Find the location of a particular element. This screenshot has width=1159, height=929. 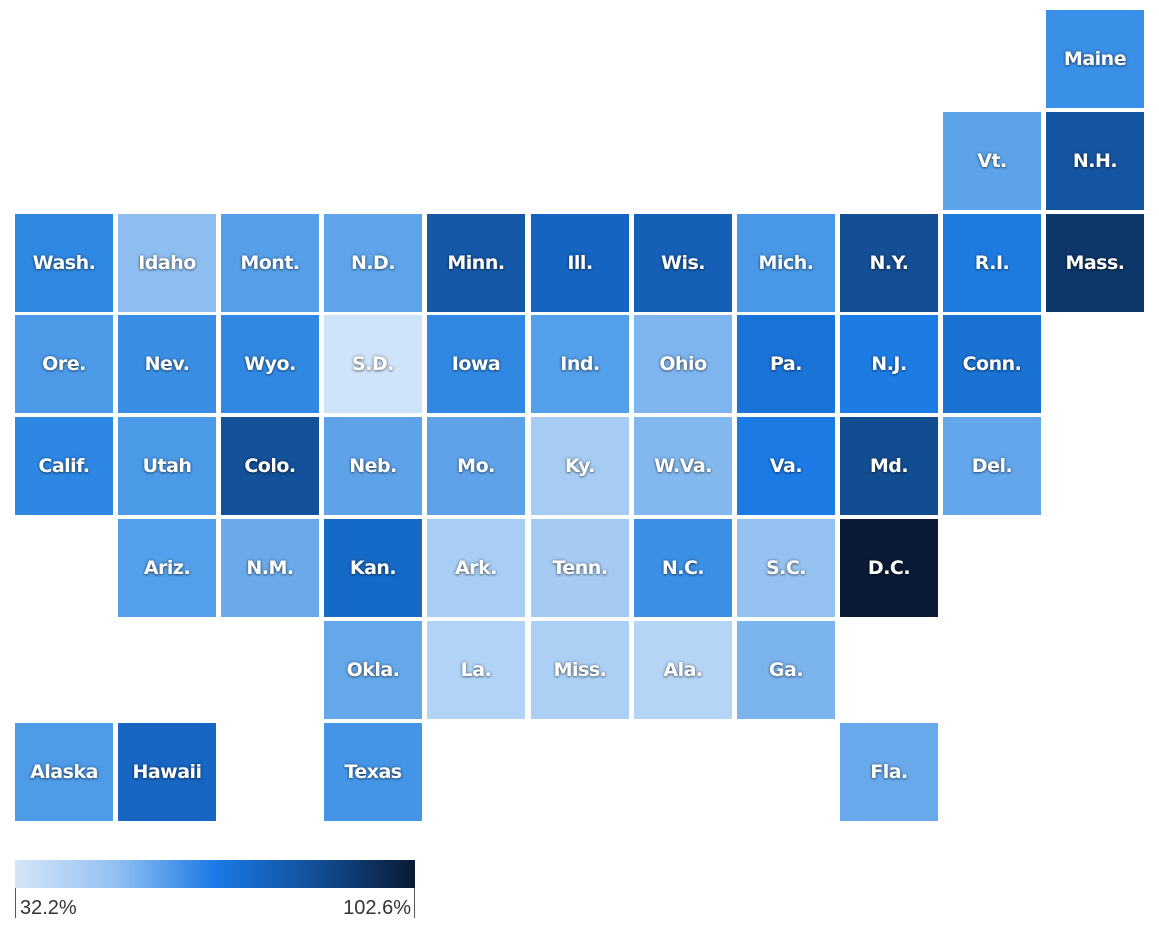

state-label: Mo. is located at coordinates (476, 466).